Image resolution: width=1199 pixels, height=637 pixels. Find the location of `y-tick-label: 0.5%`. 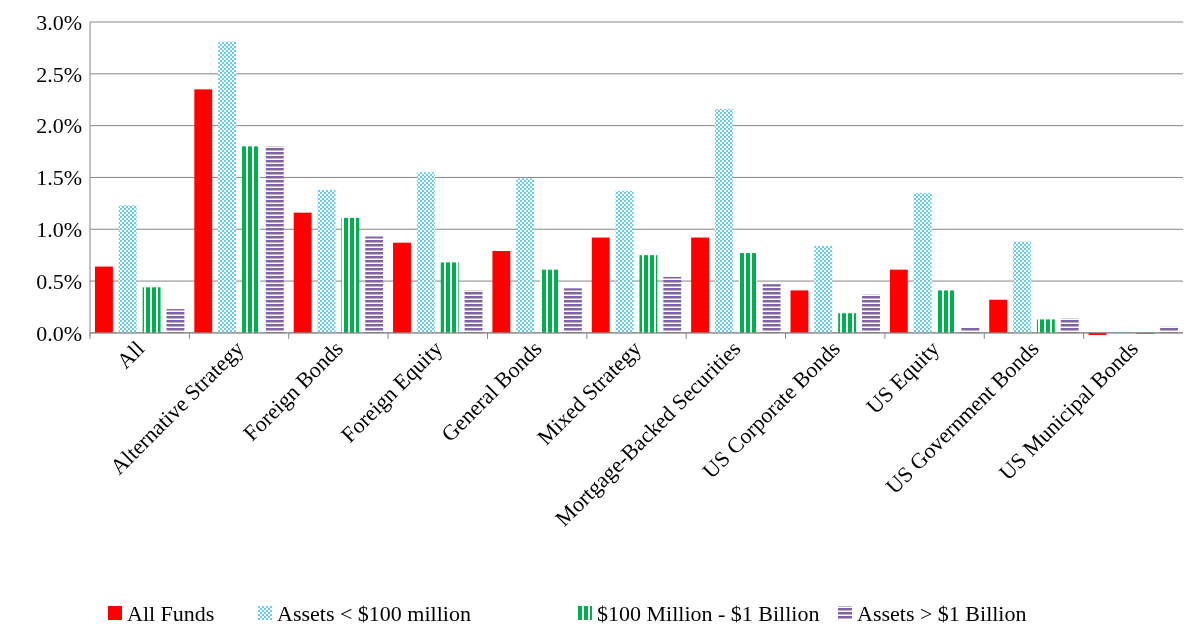

y-tick-label: 0.5% is located at coordinates (59, 281).